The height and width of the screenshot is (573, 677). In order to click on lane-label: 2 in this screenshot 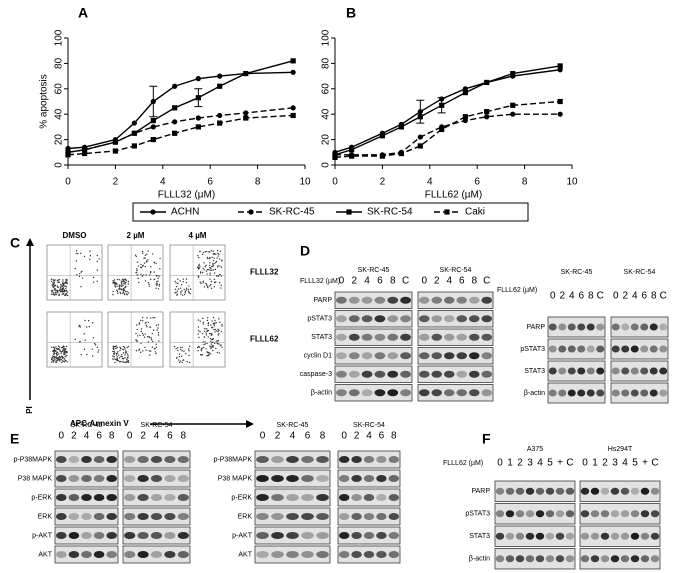, I will do `click(520, 463)`.